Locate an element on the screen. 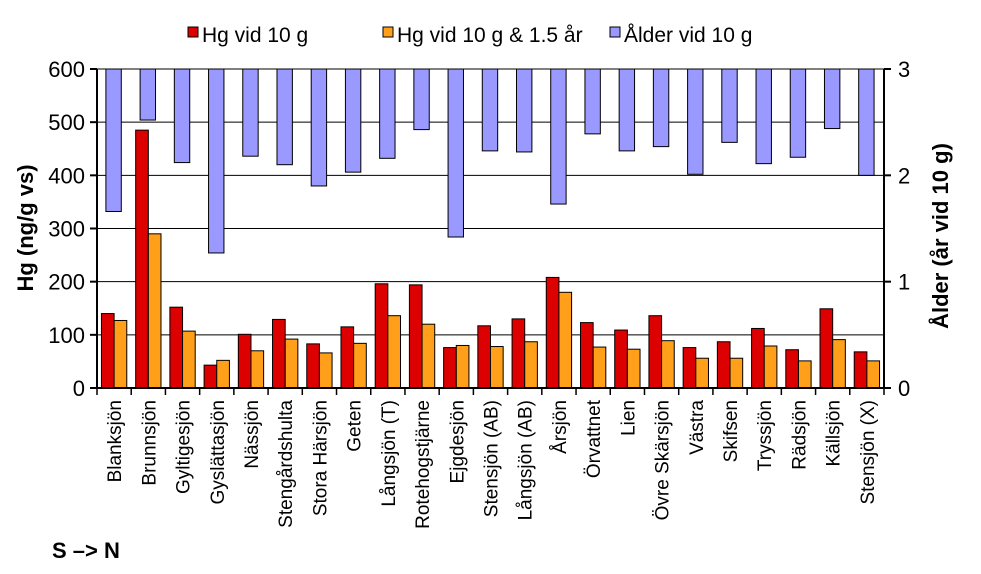 This screenshot has height=574, width=981. category-label-8: Långsjön (T) is located at coordinates (389, 453).